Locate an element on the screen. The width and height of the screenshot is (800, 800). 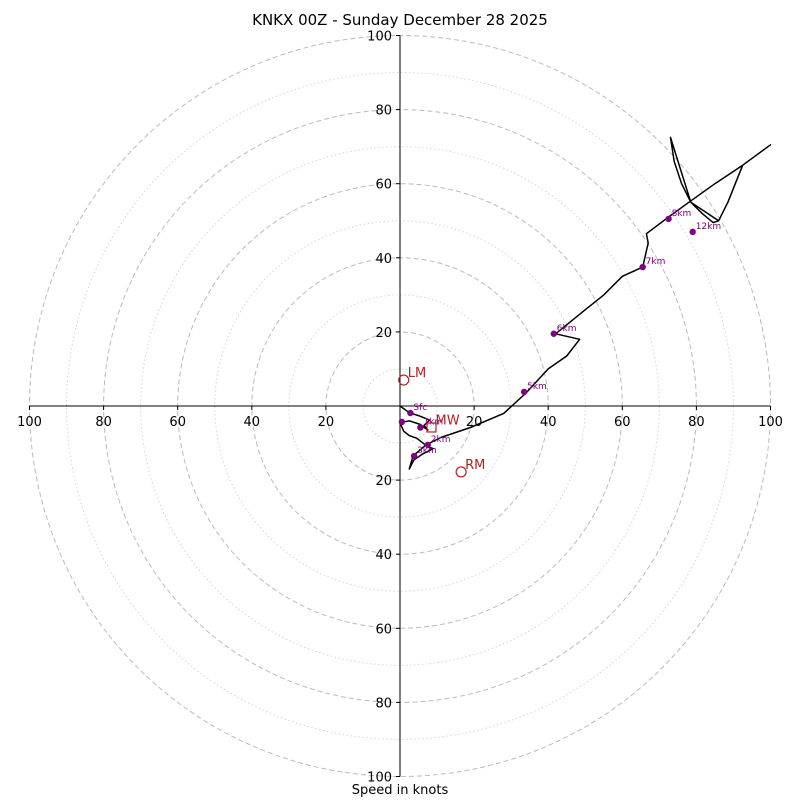
chart-title: KNKX 00Z - Sunday December 28 2025 is located at coordinates (400, 20).